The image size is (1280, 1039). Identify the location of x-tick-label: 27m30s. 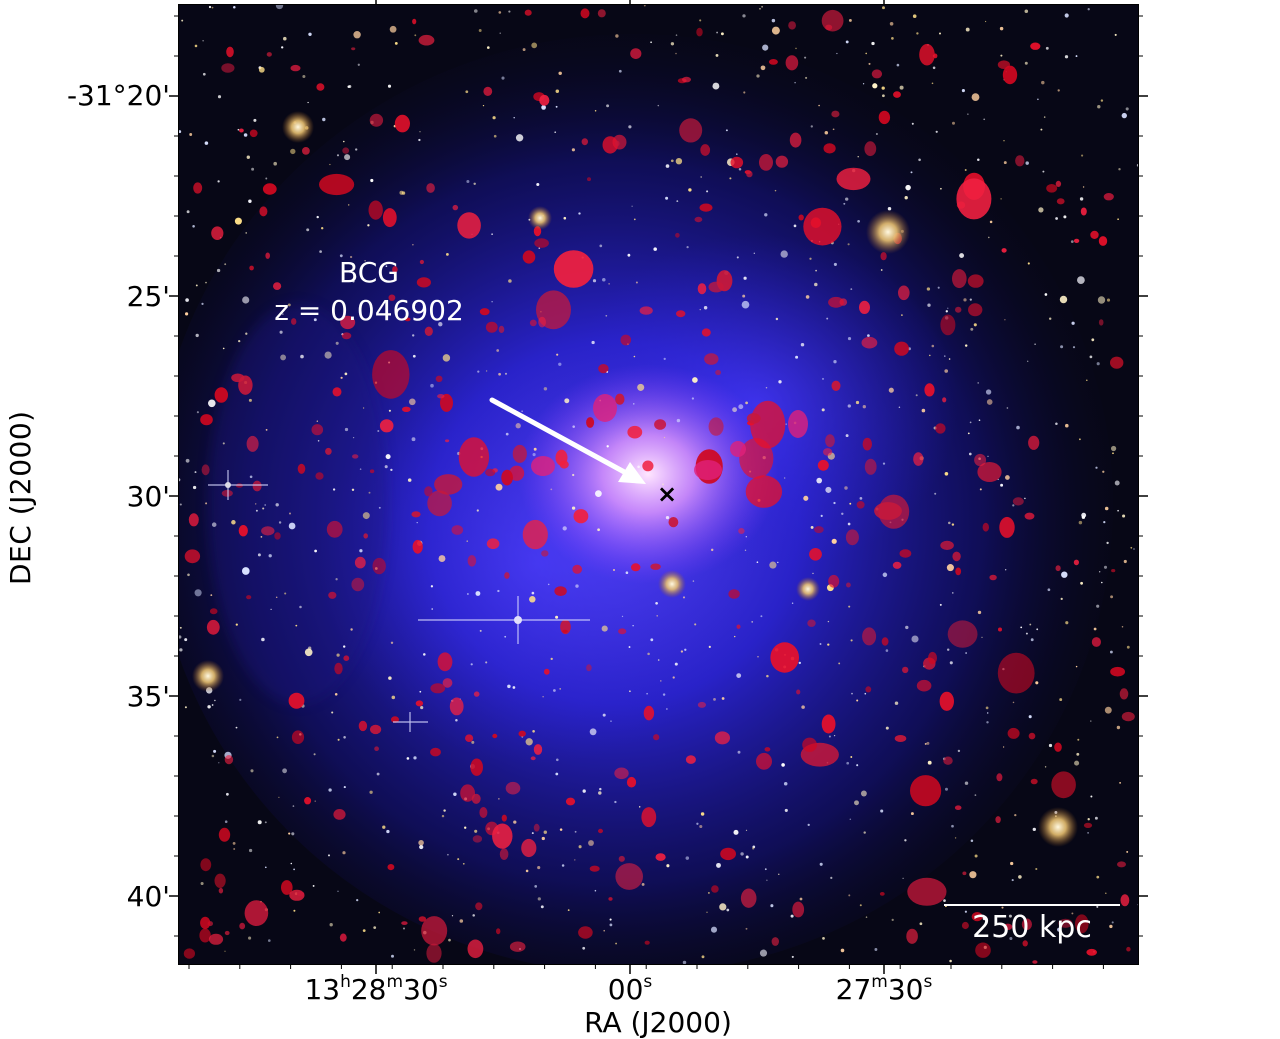
(884, 989).